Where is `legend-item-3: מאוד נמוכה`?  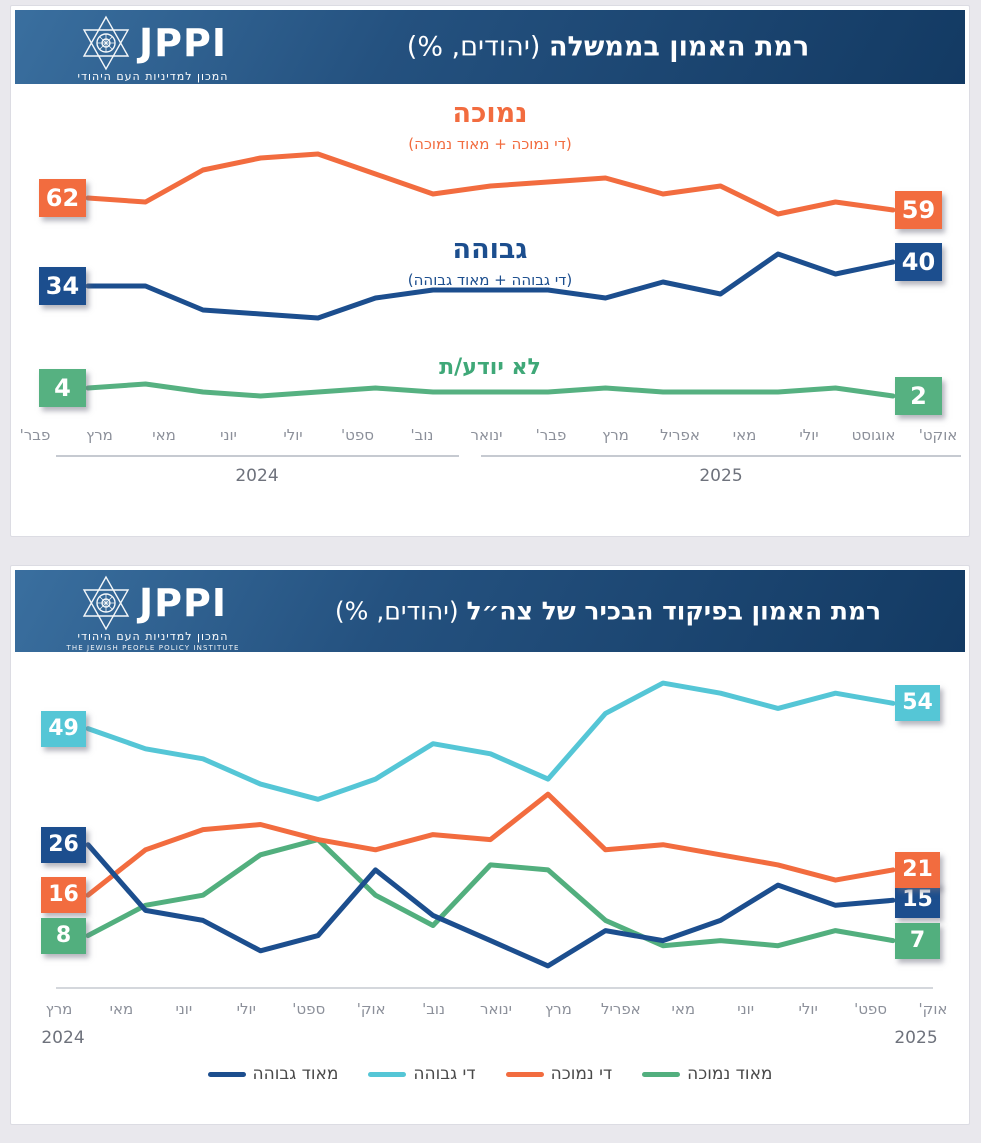 legend-item-3: מאוד נמוכה is located at coordinates (707, 1074).